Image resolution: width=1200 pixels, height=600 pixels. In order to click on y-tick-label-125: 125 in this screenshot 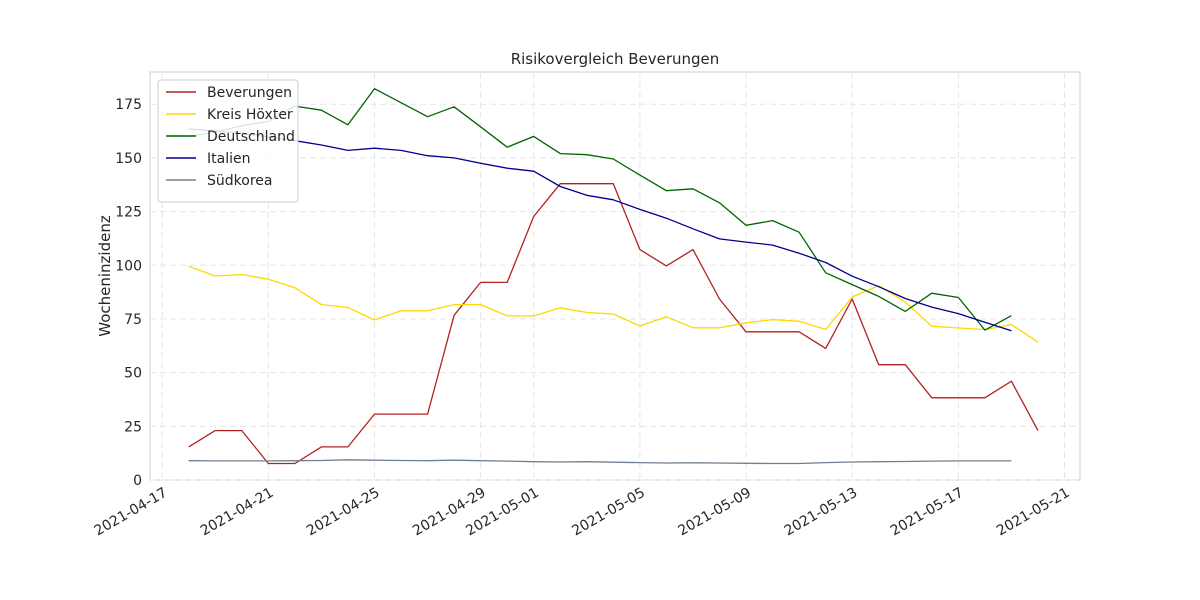, I will do `click(128, 213)`.